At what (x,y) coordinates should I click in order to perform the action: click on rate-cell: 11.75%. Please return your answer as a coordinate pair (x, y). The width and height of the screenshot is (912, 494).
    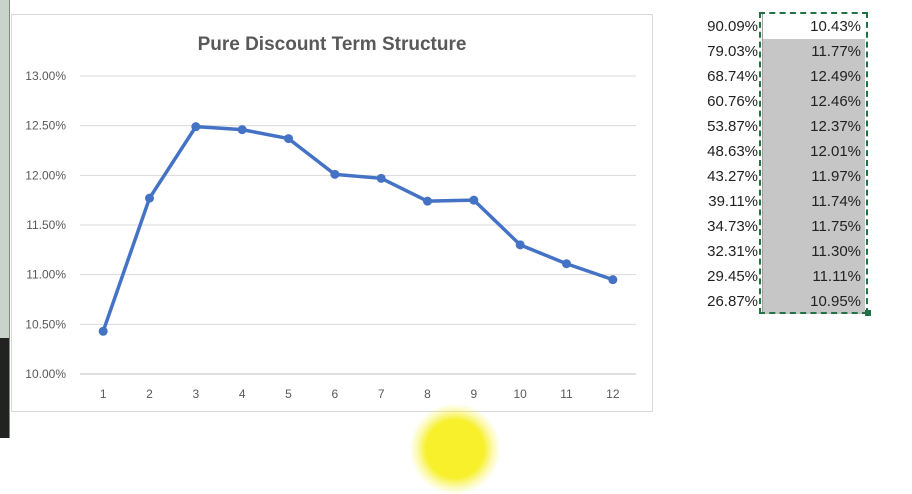
    Looking at the image, I should click on (813, 226).